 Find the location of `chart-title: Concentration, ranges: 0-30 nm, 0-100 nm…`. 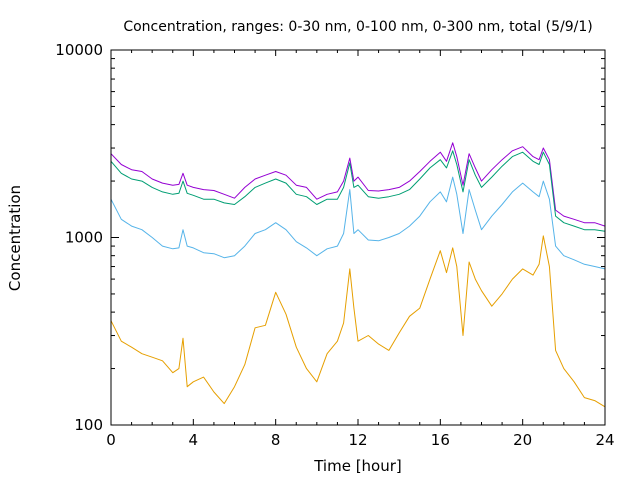

chart-title: Concentration, ranges: 0-30 nm, 0-100 nm… is located at coordinates (357, 27).